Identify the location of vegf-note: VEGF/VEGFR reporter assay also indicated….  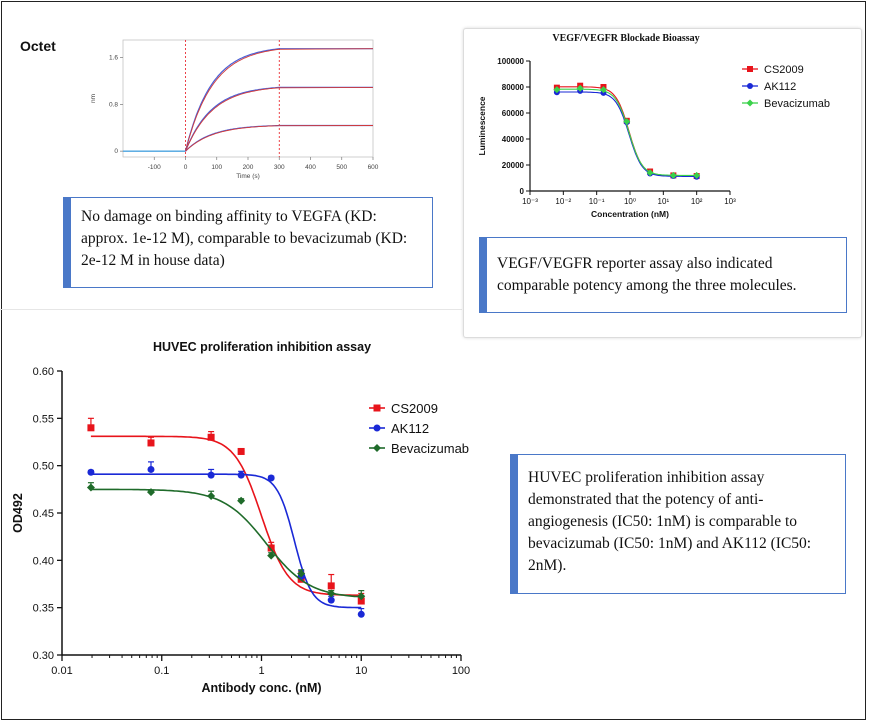
(663, 275).